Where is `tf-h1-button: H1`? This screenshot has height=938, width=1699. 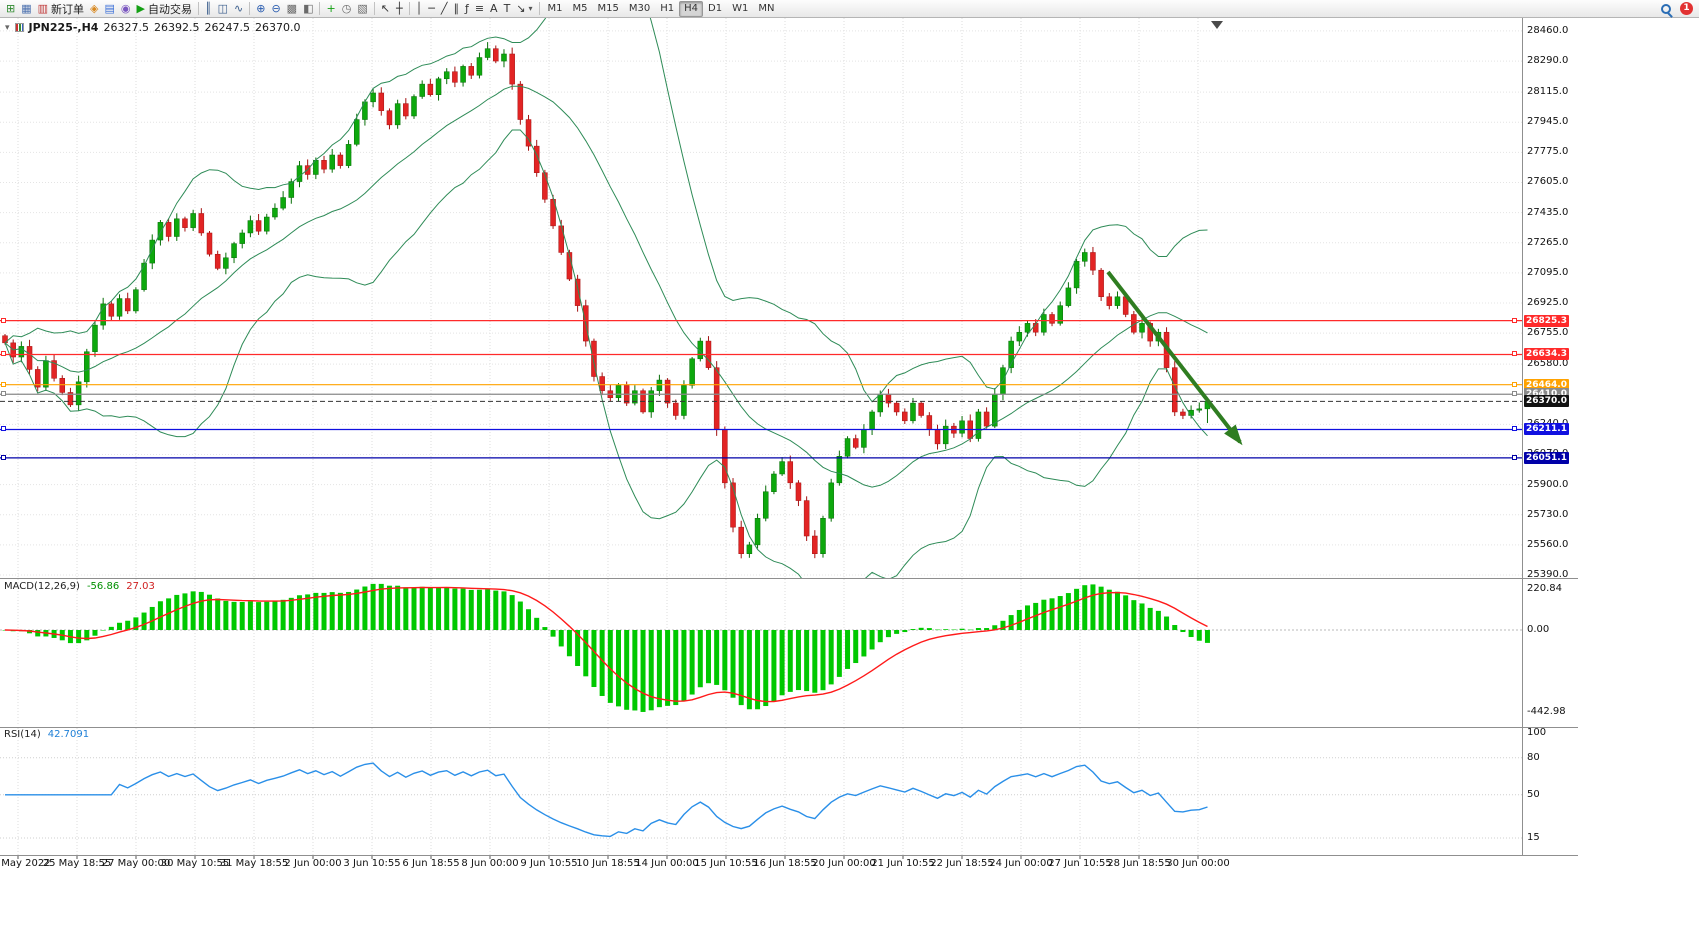
tf-h1-button: H1 is located at coordinates (667, 9).